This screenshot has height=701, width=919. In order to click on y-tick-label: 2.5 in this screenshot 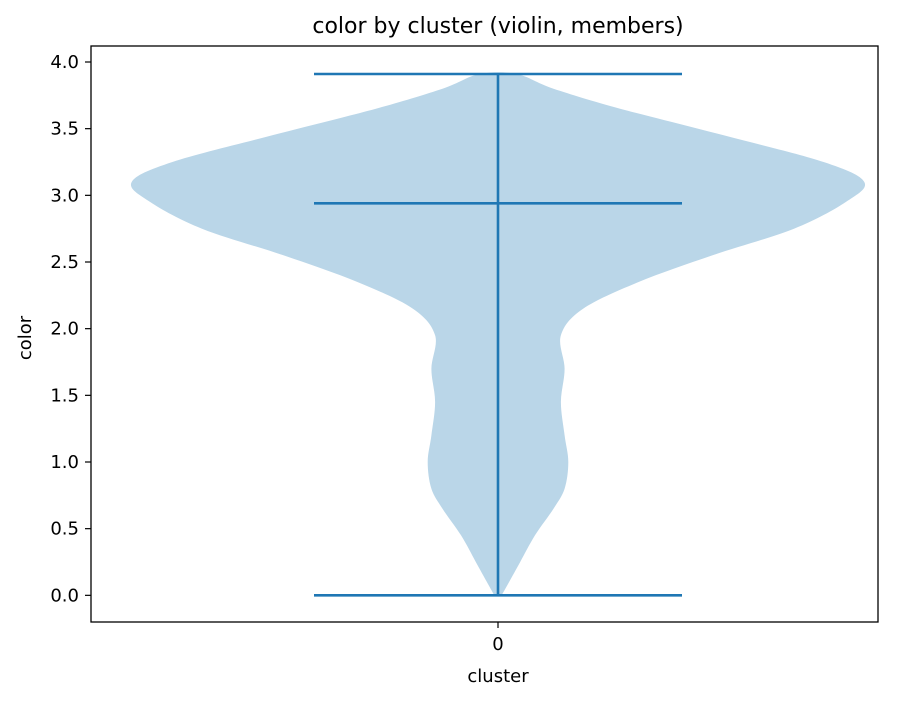, I will do `click(64, 262)`.